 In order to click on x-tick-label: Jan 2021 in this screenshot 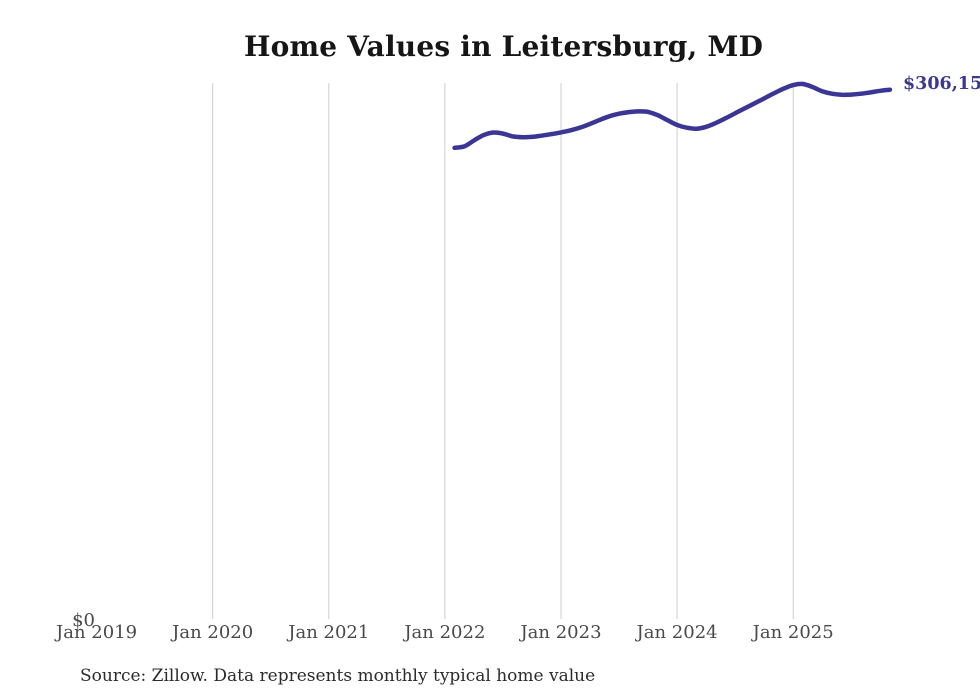, I will do `click(329, 632)`.